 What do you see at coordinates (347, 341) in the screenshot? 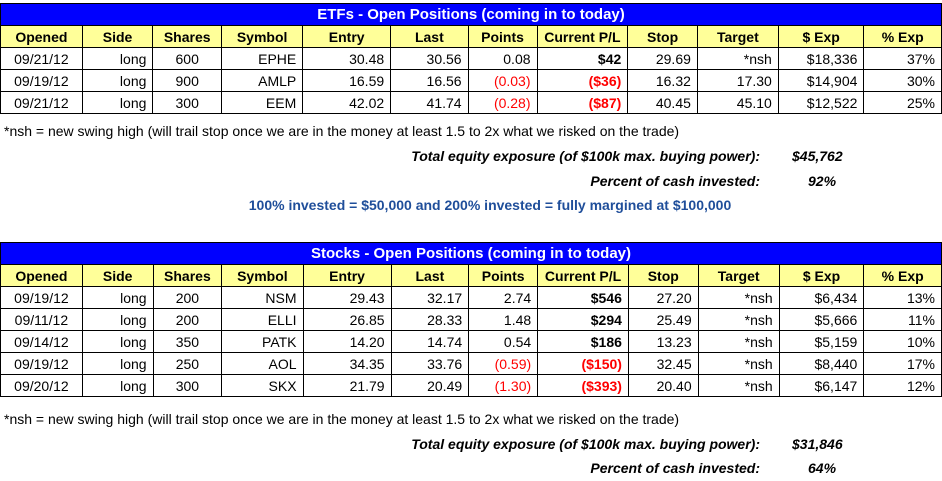
I see `cell-entry: 14.20` at bounding box center [347, 341].